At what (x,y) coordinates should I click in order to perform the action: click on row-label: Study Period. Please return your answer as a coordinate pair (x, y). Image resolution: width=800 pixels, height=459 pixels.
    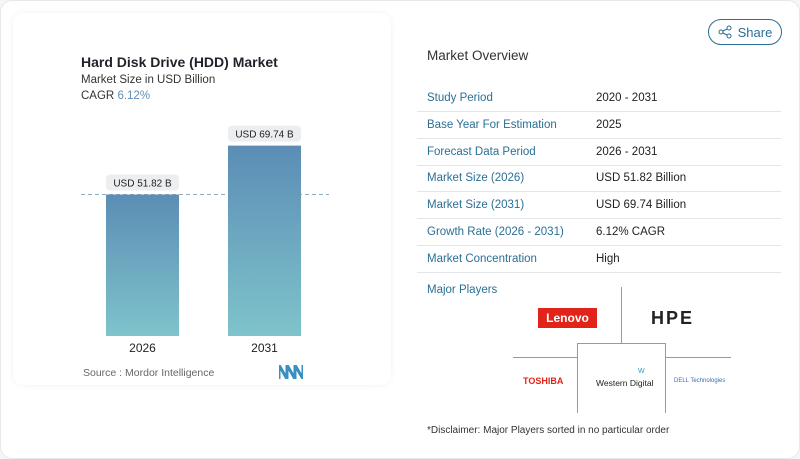
    Looking at the image, I should click on (460, 98).